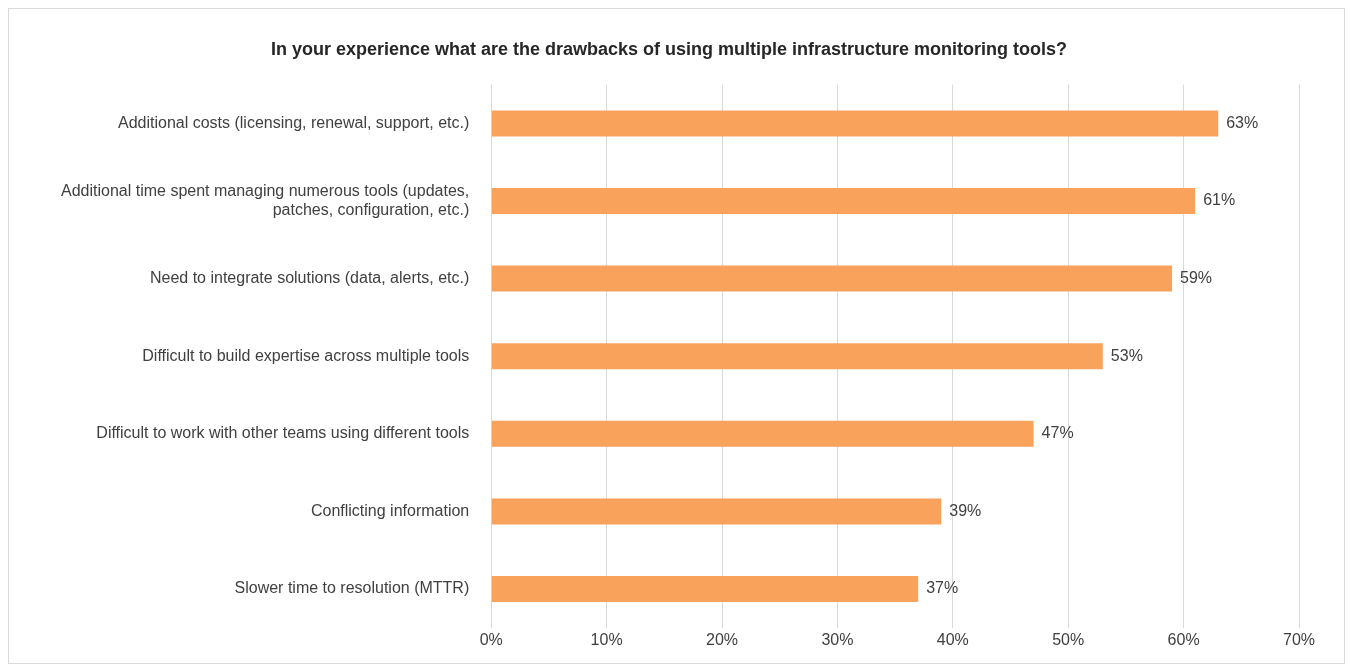 The width and height of the screenshot is (1353, 672). I want to click on x-tick-label: 60%, so click(1183, 639).